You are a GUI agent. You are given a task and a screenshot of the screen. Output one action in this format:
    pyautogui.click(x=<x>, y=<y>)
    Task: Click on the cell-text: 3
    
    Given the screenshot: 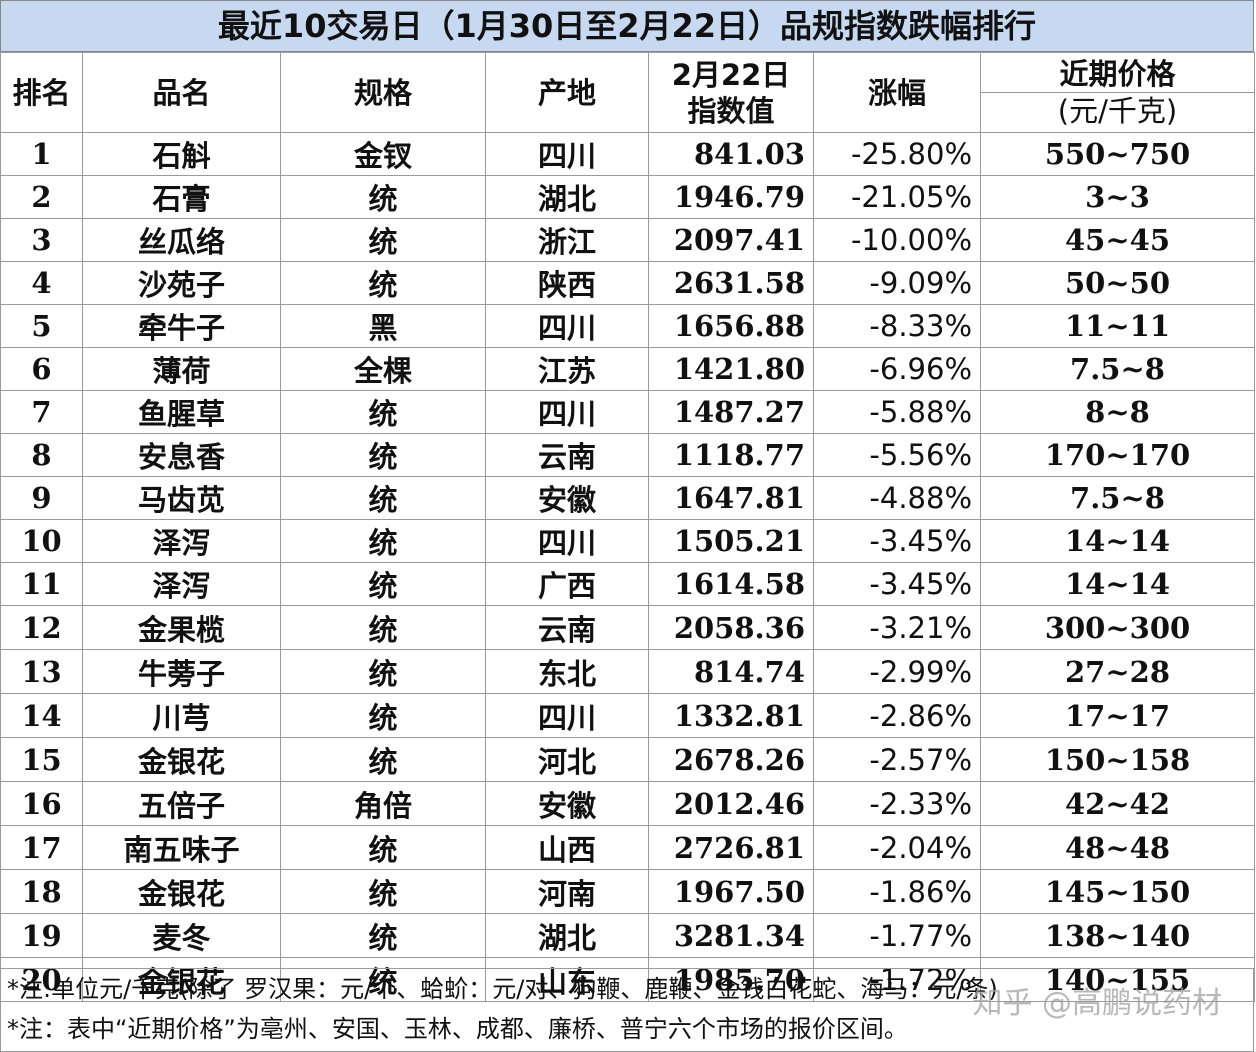 What is the action you would take?
    pyautogui.click(x=41, y=240)
    